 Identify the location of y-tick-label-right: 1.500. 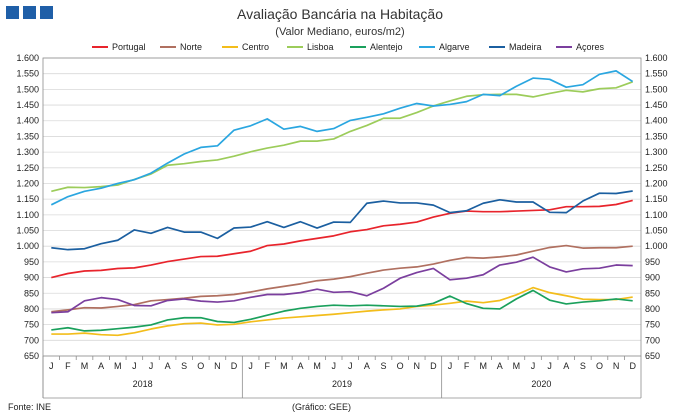
(656, 89).